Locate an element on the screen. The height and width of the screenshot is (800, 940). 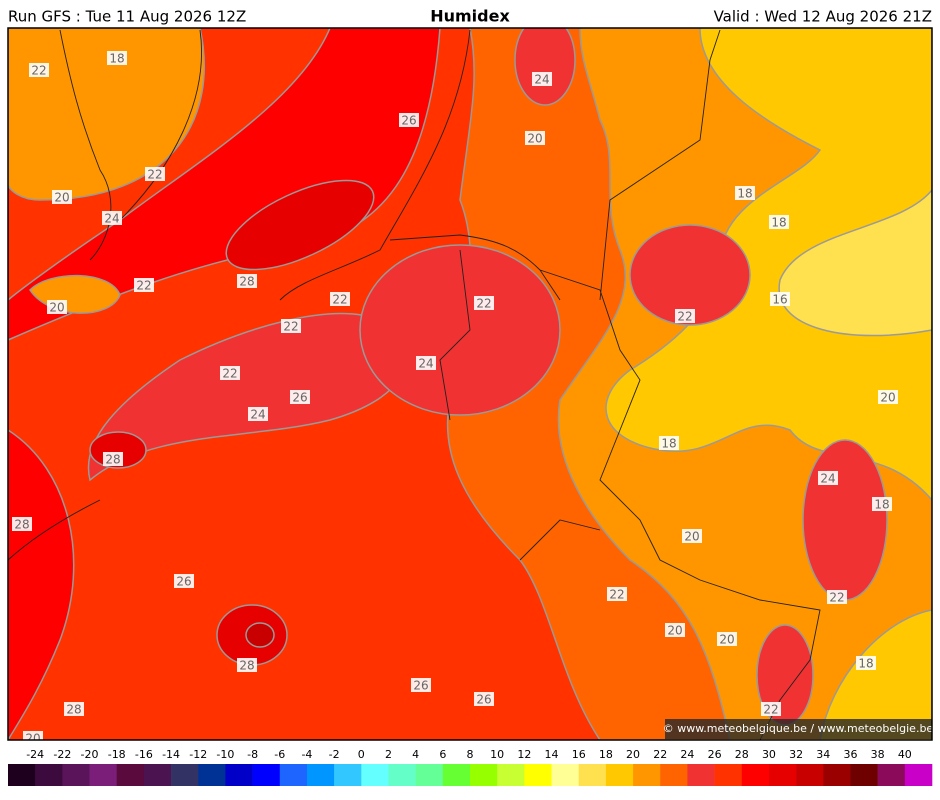
legend-tick-label: -12 is located at coordinates (198, 754).